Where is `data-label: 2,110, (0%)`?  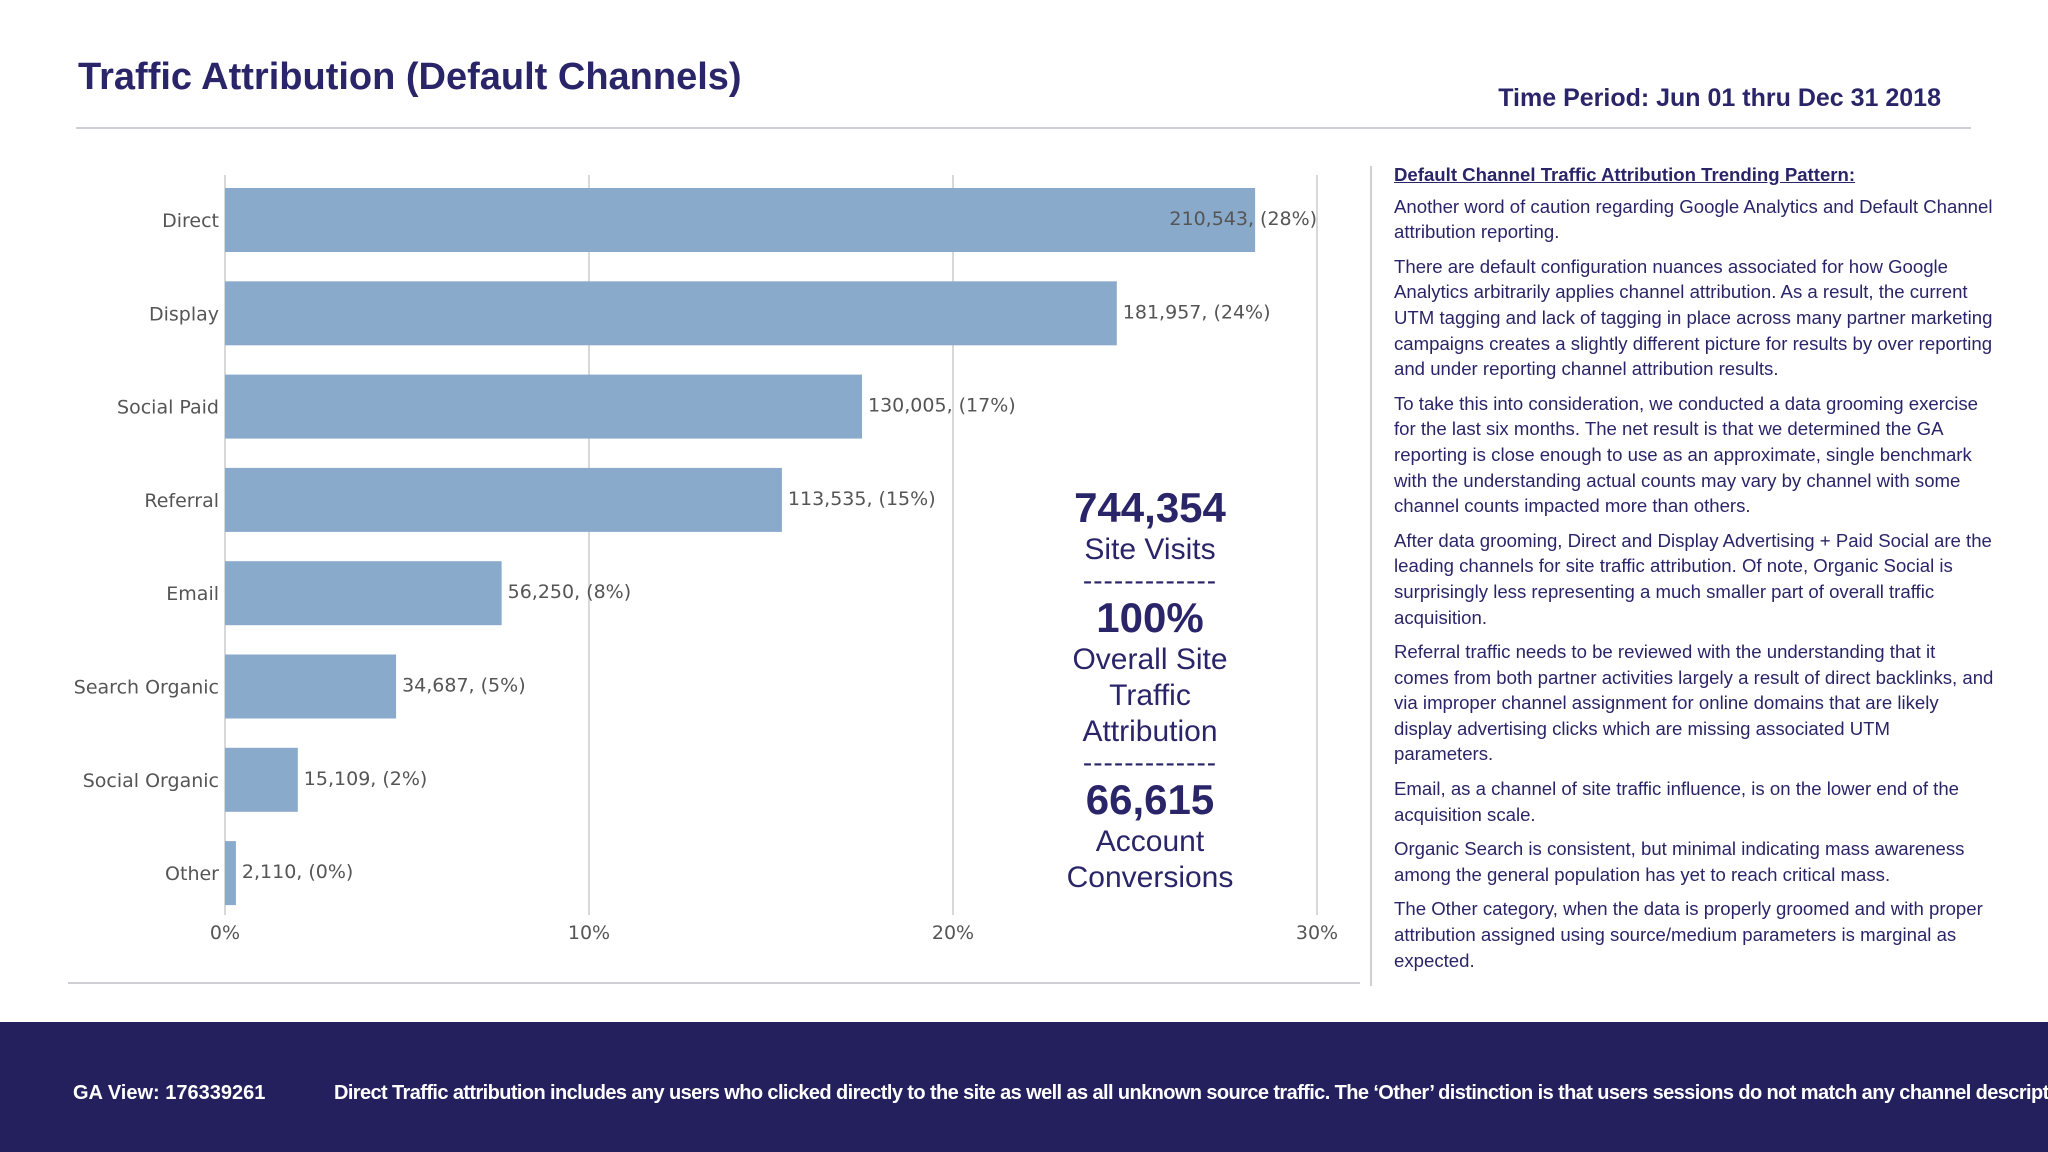
data-label: 2,110, (0%) is located at coordinates (297, 872).